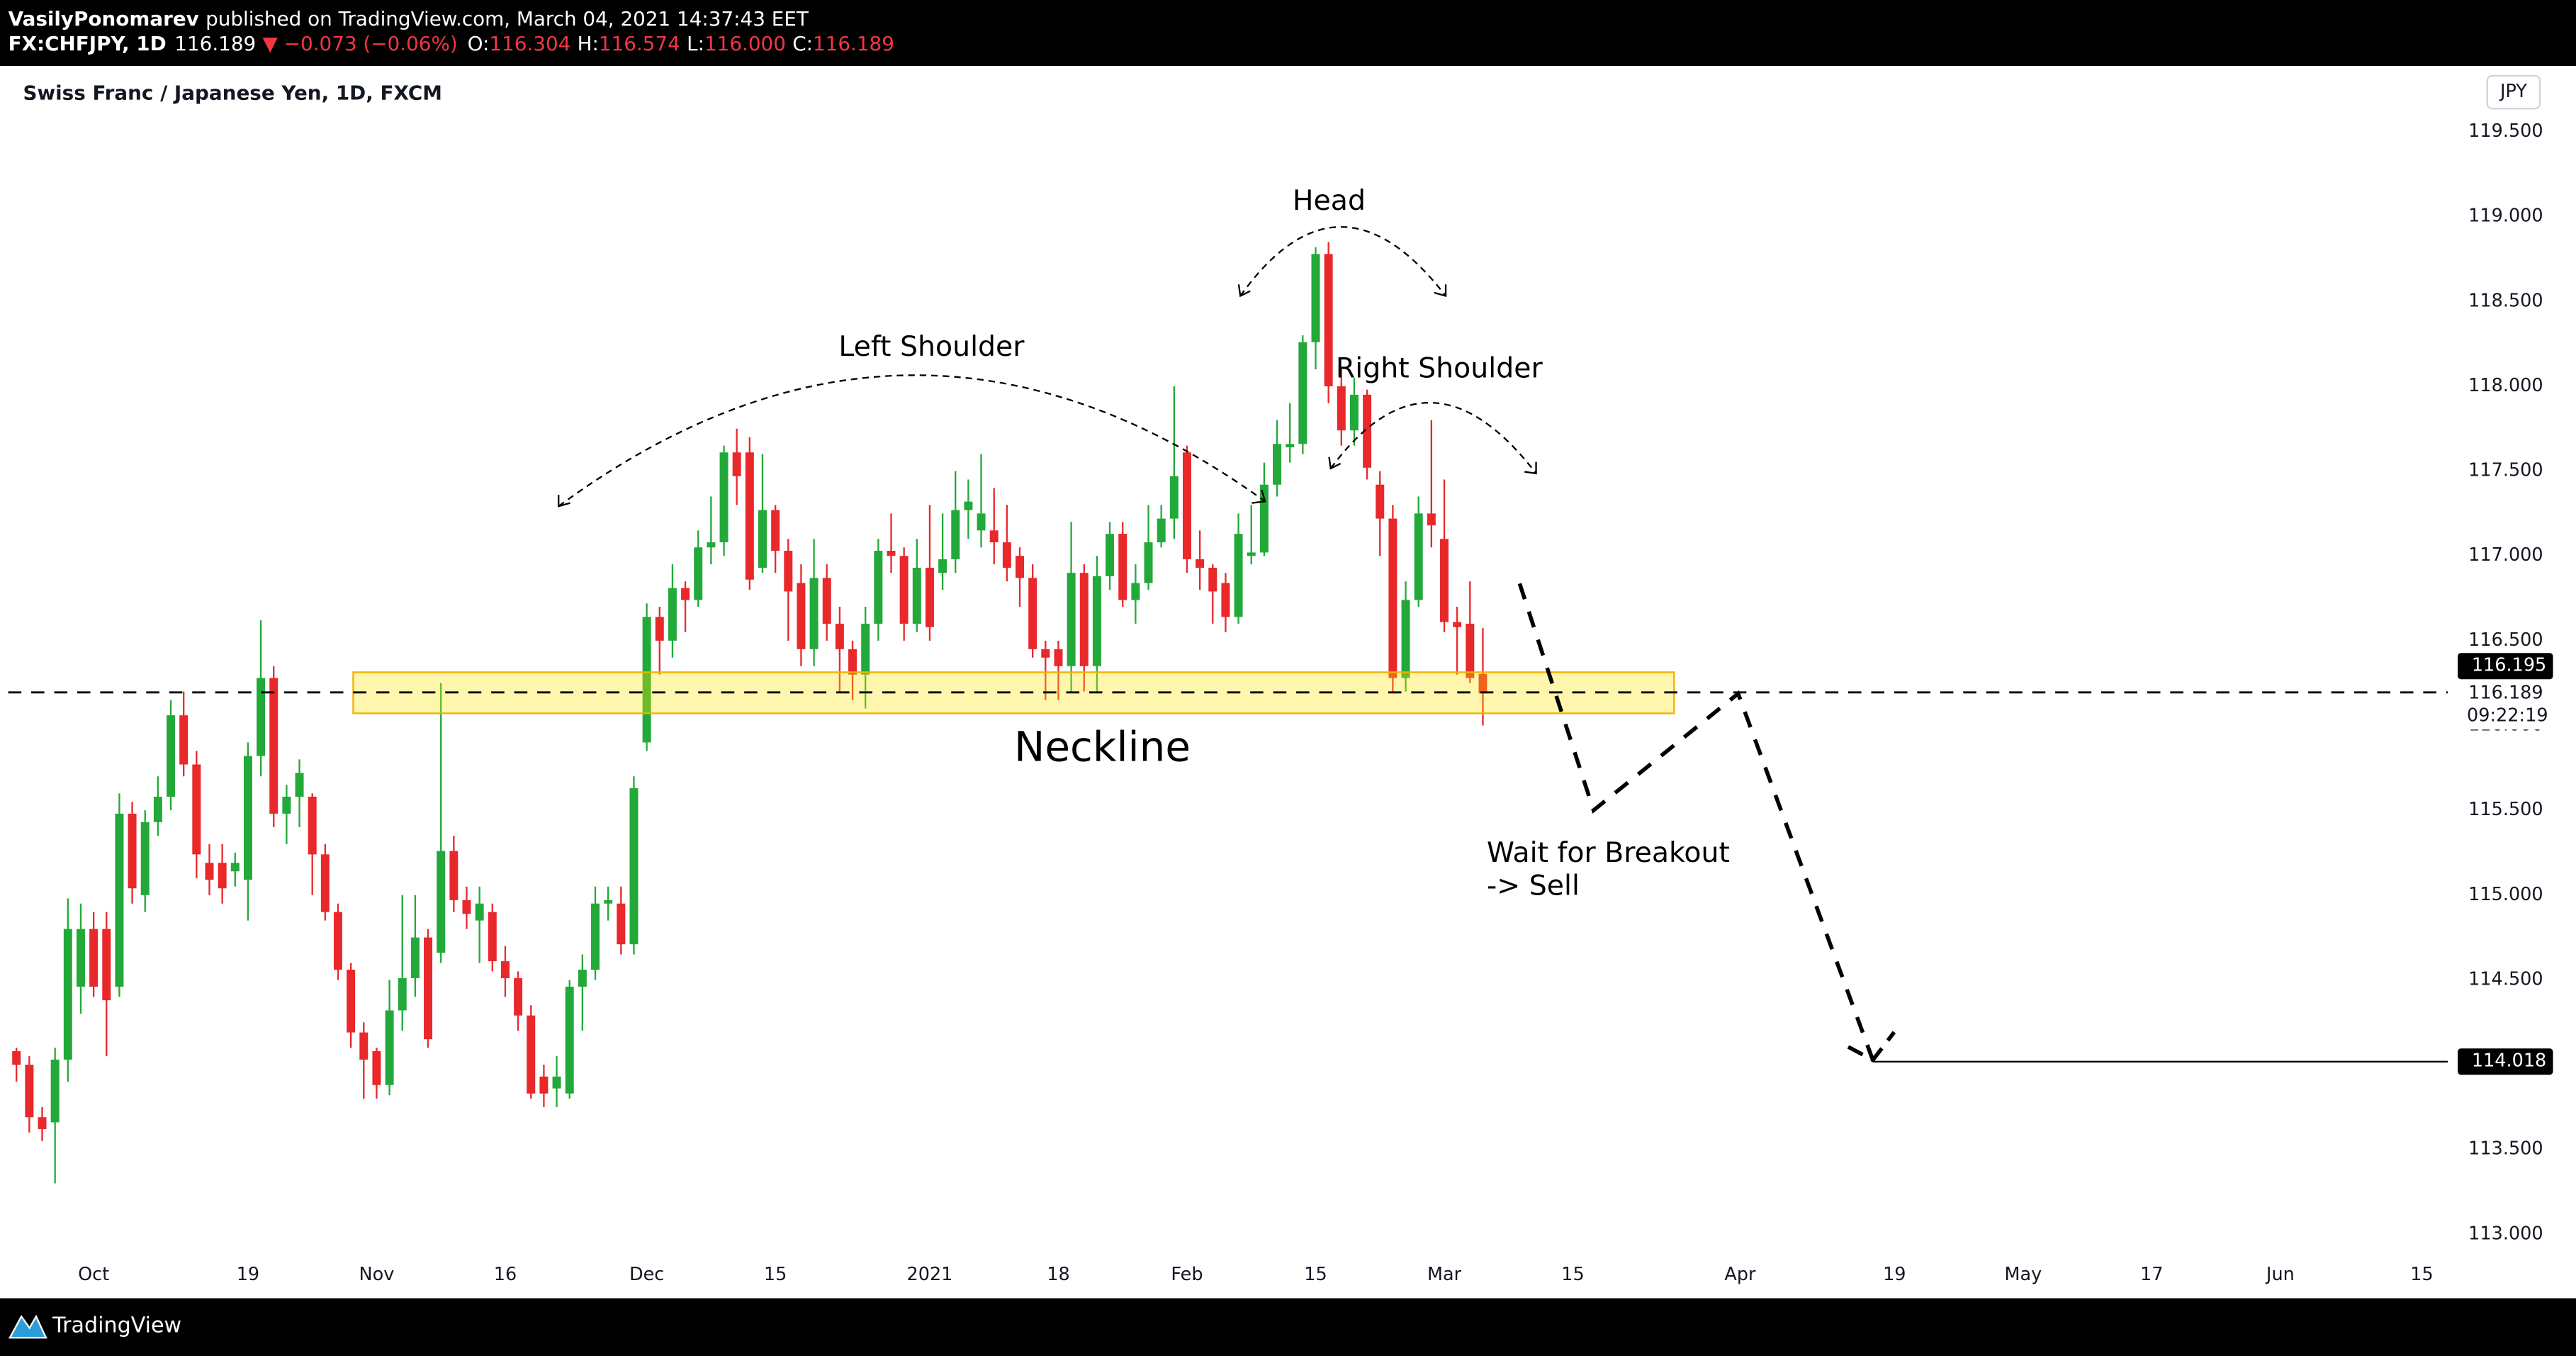 The width and height of the screenshot is (2576, 1356). I want to click on x-tick-label: Apr, so click(1740, 1274).